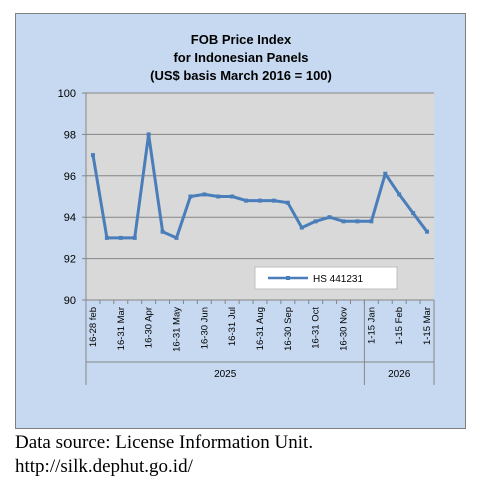  Describe the element at coordinates (225, 374) in the screenshot. I see `x-group-label: 2025` at that location.